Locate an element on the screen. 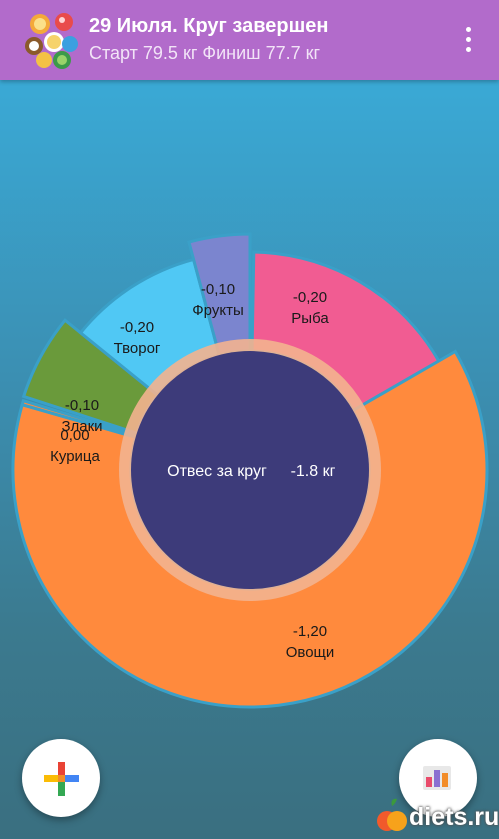 This screenshot has width=499, height=839. slice-name-label: Злаки is located at coordinates (81, 426).